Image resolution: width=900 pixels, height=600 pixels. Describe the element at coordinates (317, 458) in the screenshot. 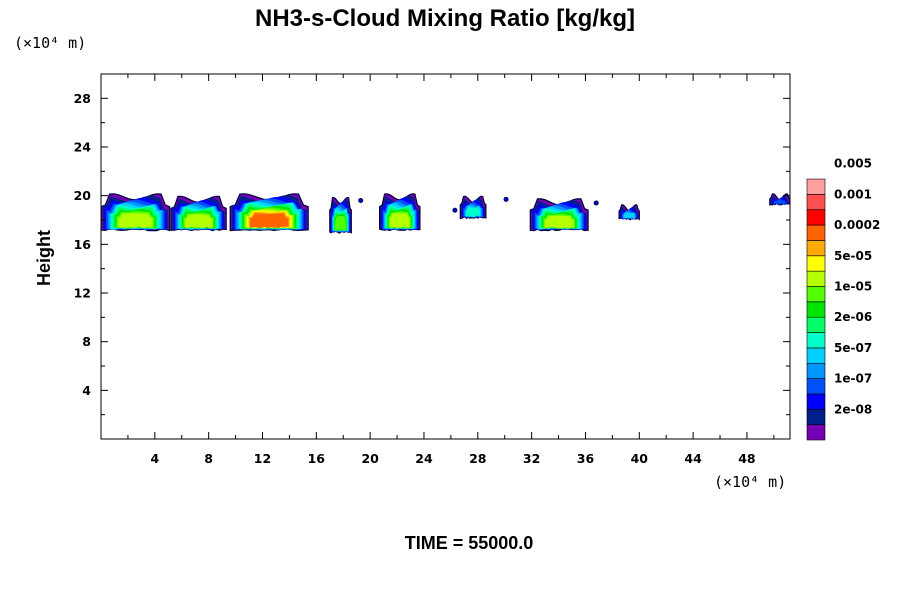

I see `x-tick-label: 16` at that location.